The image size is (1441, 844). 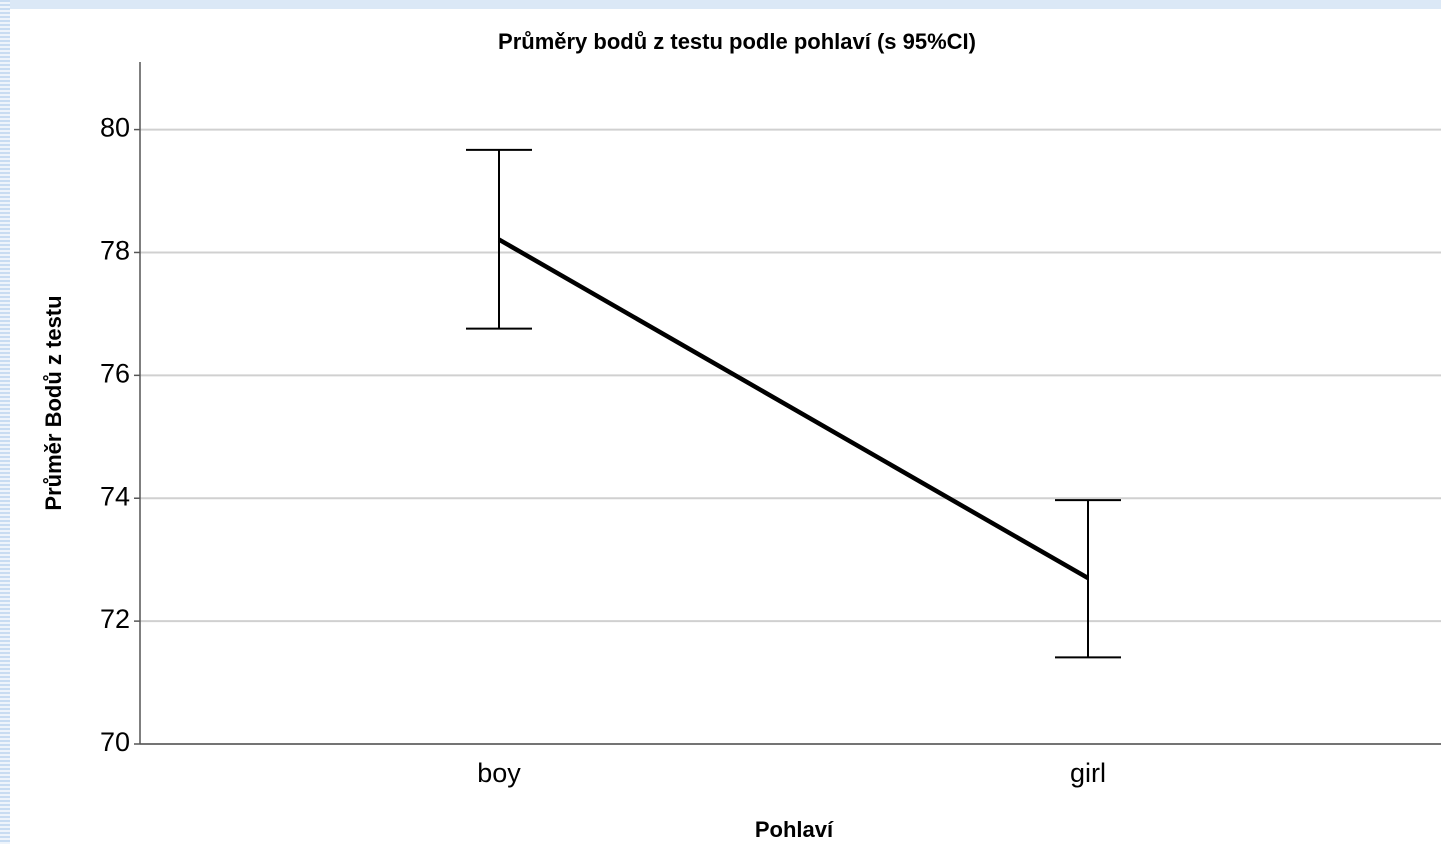 I want to click on x-axis-label: Pohlaví, so click(x=794, y=829).